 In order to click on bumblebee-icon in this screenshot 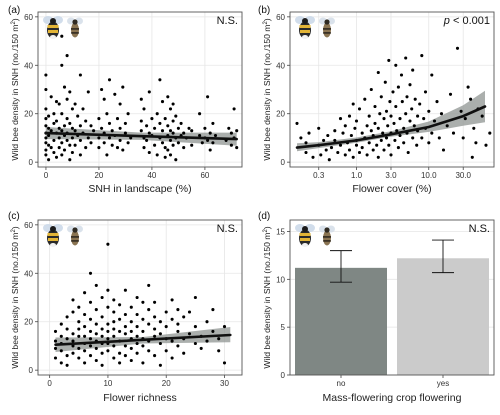, I will do `click(53, 27)`.